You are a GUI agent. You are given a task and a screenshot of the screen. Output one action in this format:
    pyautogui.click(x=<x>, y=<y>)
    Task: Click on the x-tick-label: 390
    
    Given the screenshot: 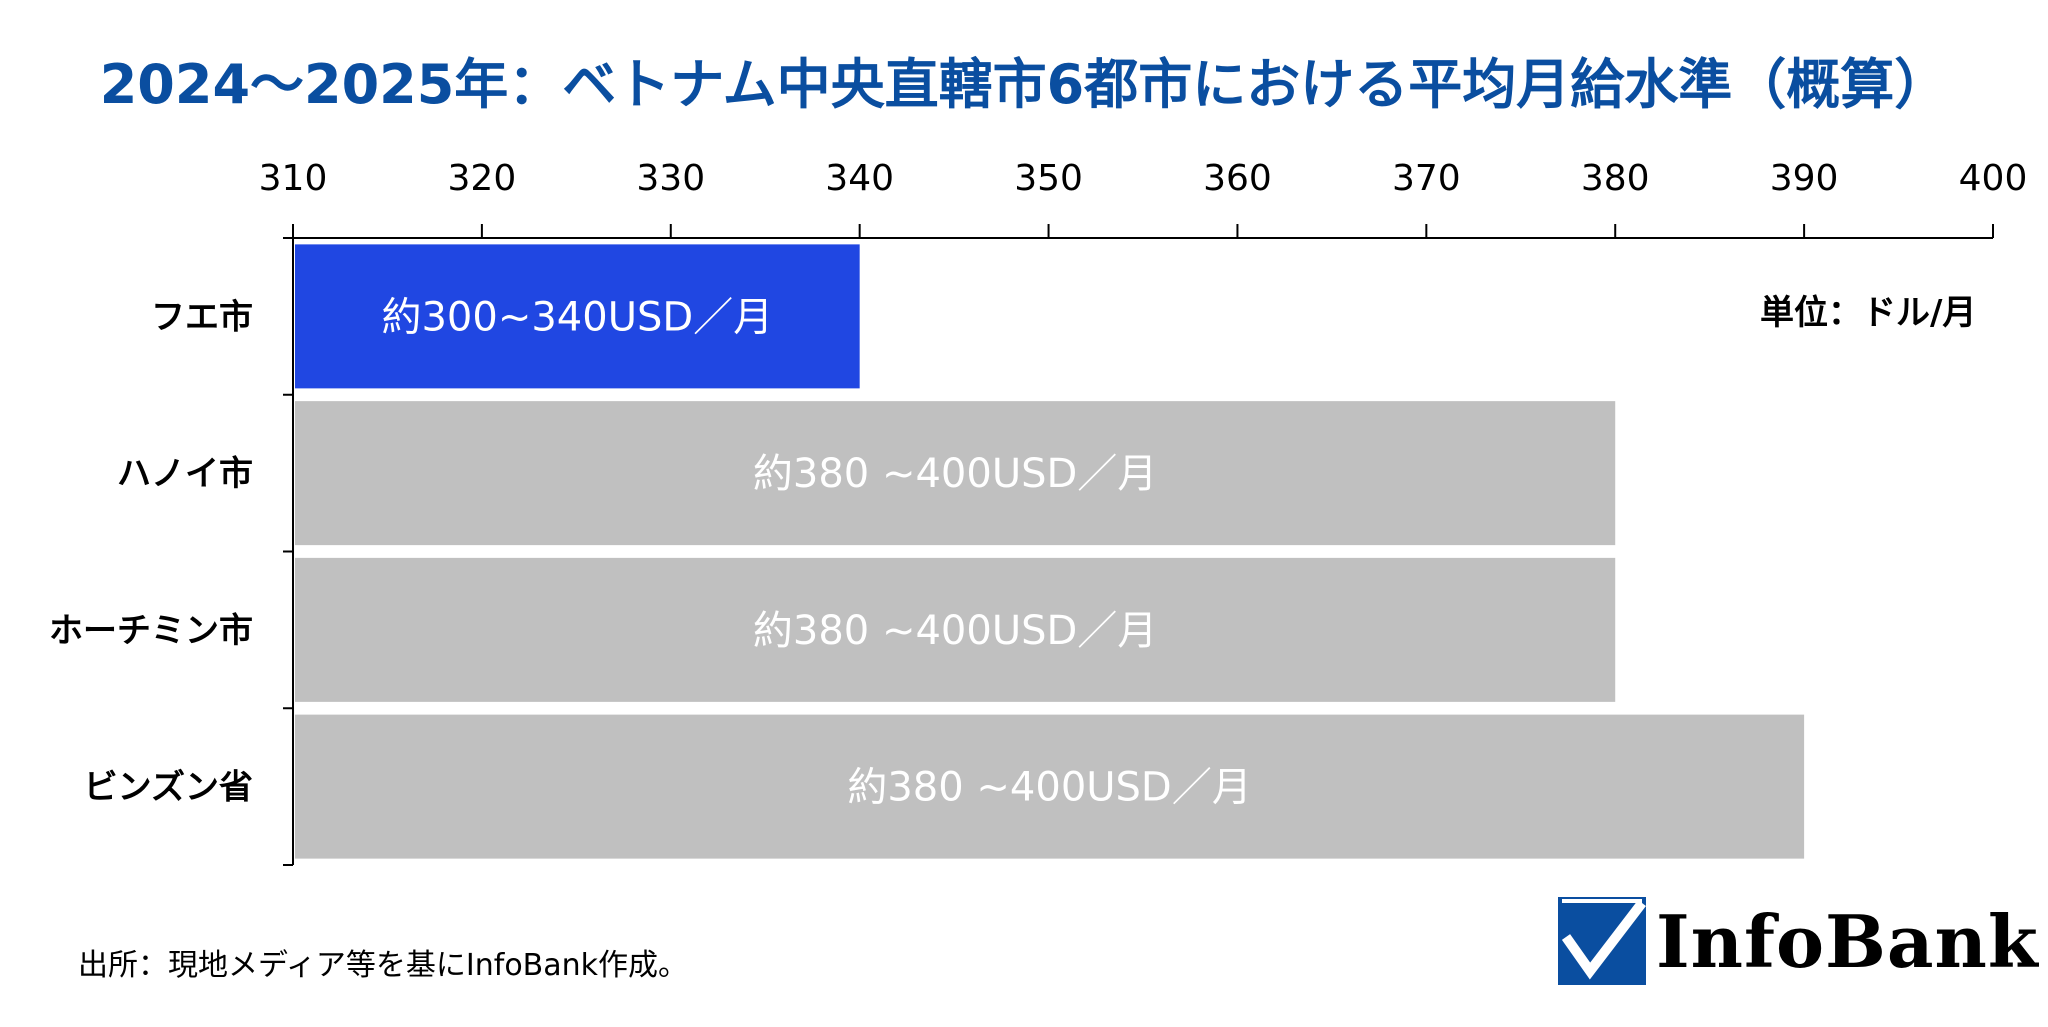 What is the action you would take?
    pyautogui.click(x=1804, y=178)
    